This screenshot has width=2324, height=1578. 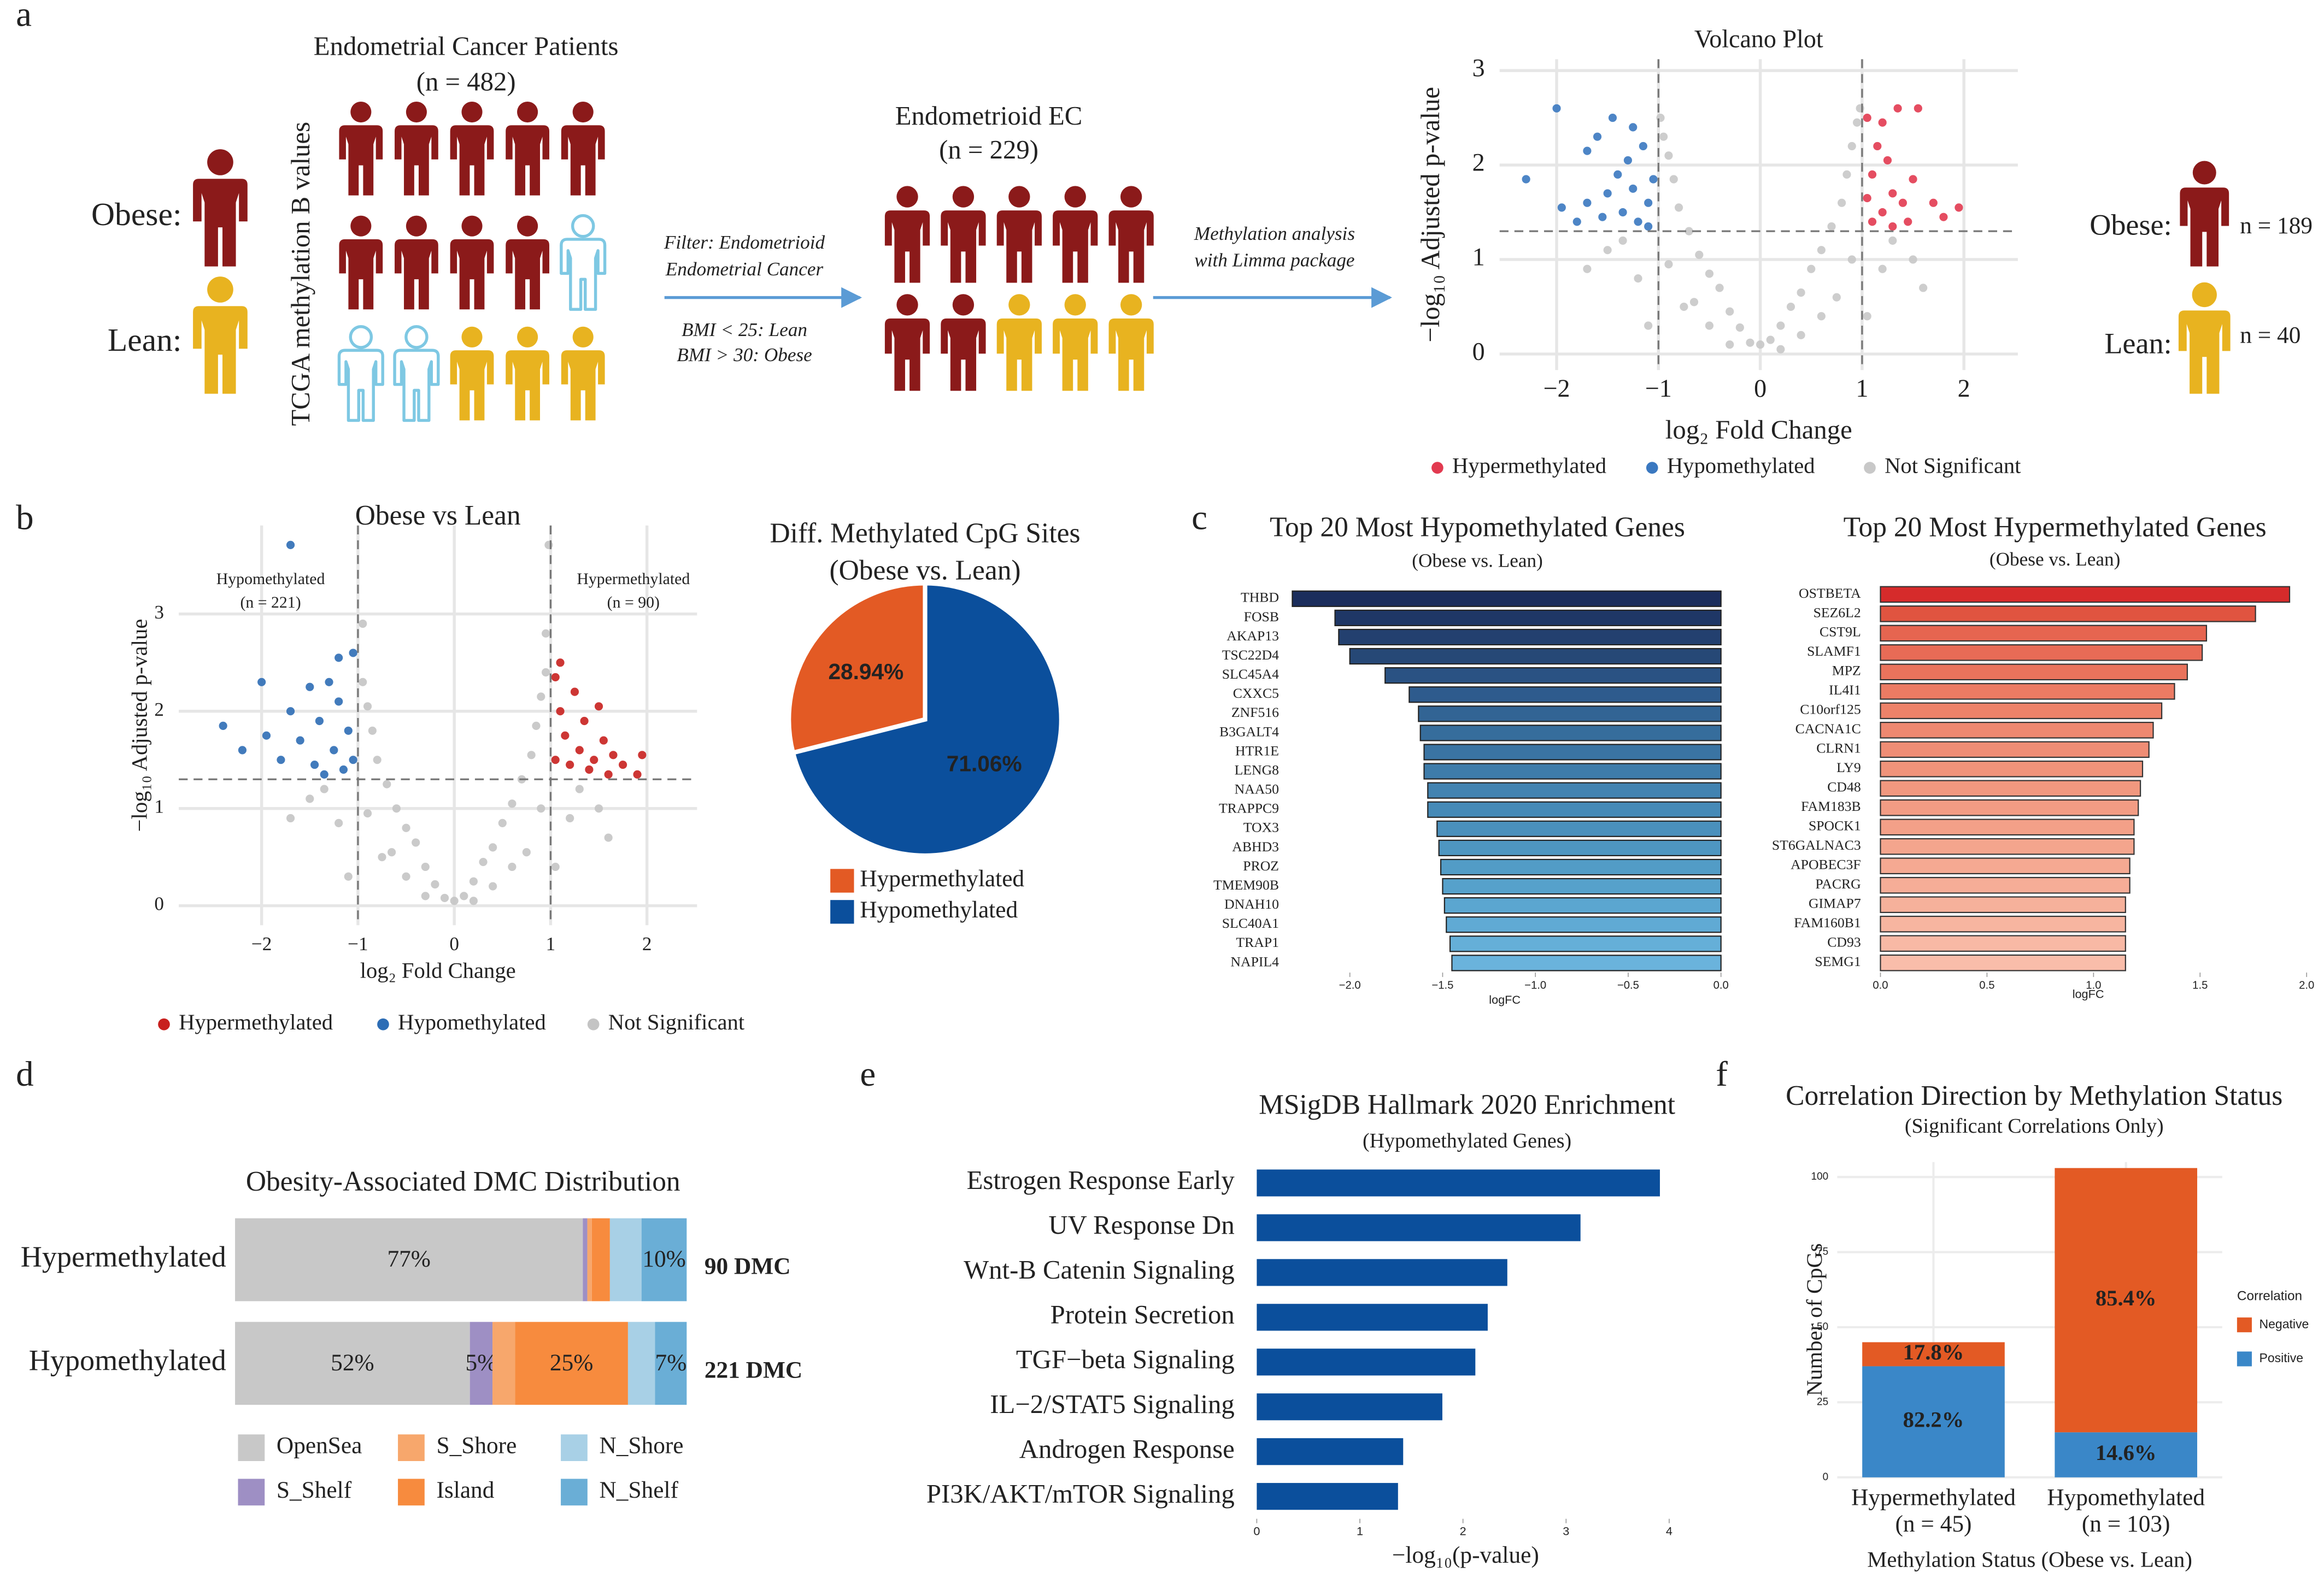 I want to click on category-label: CST9L, so click(x=1840, y=632).